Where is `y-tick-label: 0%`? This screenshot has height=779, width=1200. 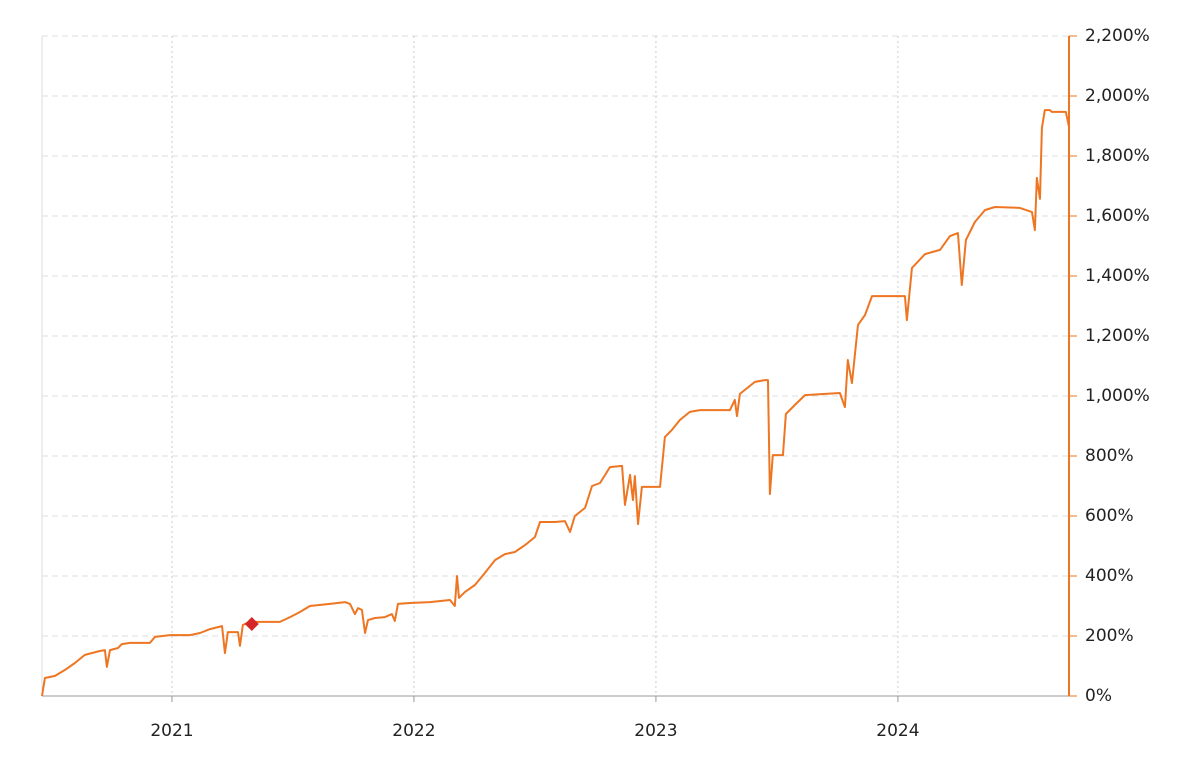 y-tick-label: 0% is located at coordinates (1098, 696).